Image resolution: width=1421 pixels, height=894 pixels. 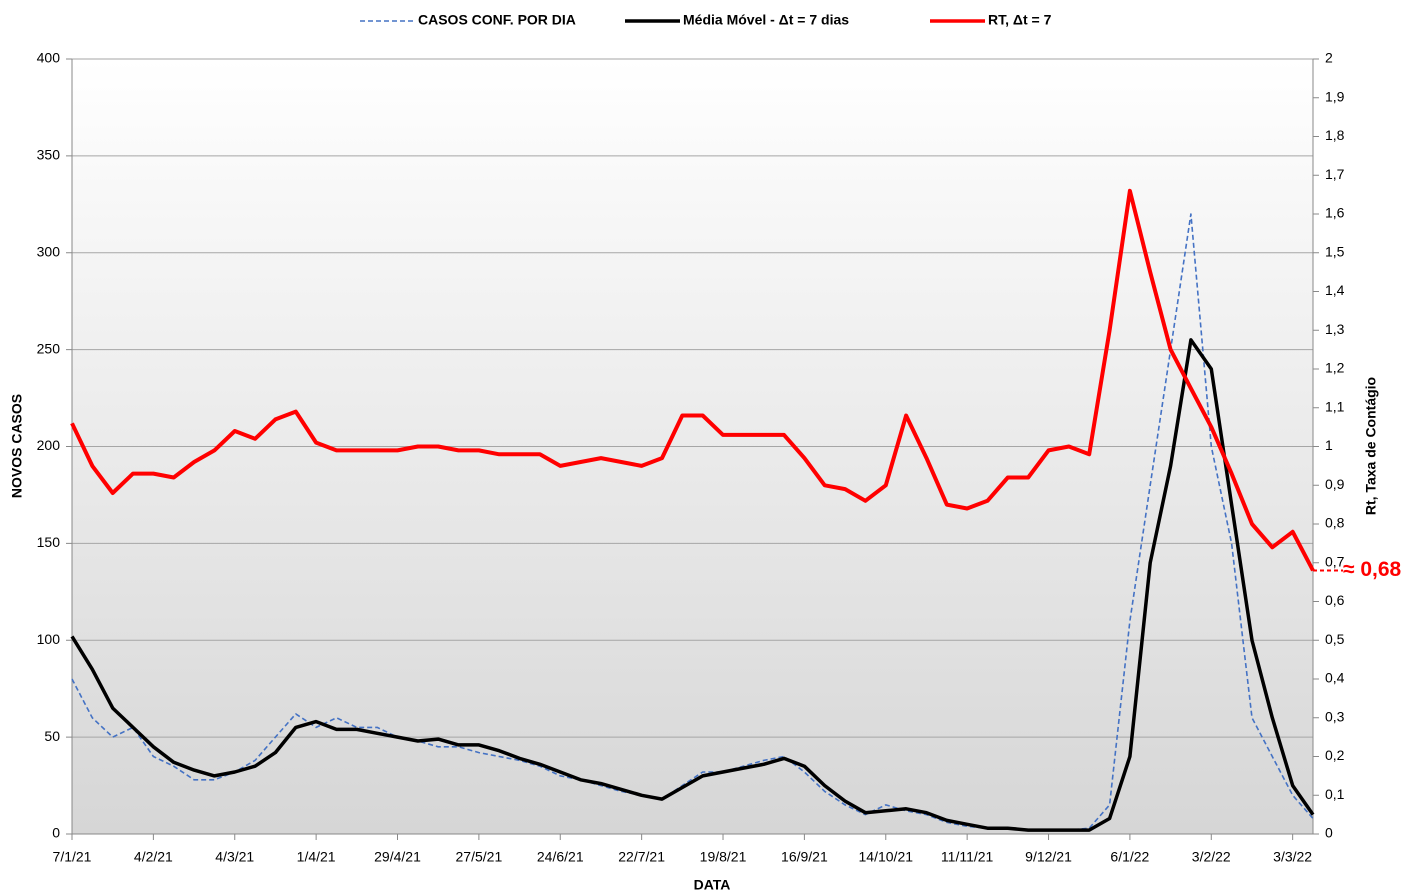 What do you see at coordinates (497, 20) in the screenshot?
I see `legend-label: CASOS CONF. POR DIA` at bounding box center [497, 20].